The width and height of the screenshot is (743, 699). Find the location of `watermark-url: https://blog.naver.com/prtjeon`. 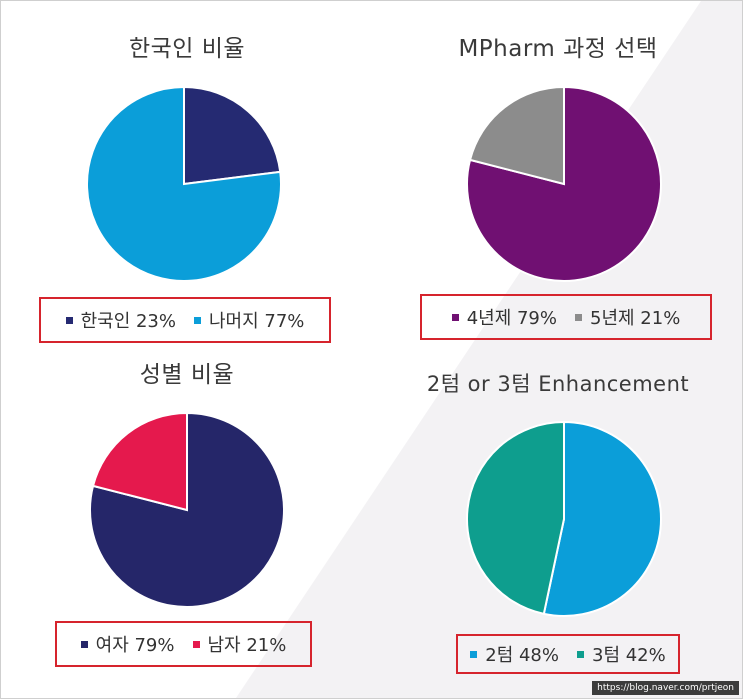

watermark-url: https://blog.naver.com/prtjeon is located at coordinates (665, 688).